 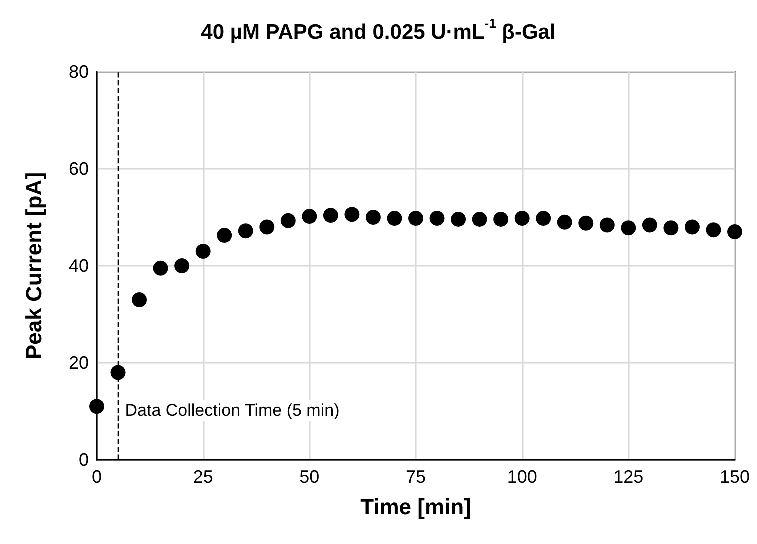 I want to click on y-axis-title: Peak Current [pA], so click(x=34, y=266).